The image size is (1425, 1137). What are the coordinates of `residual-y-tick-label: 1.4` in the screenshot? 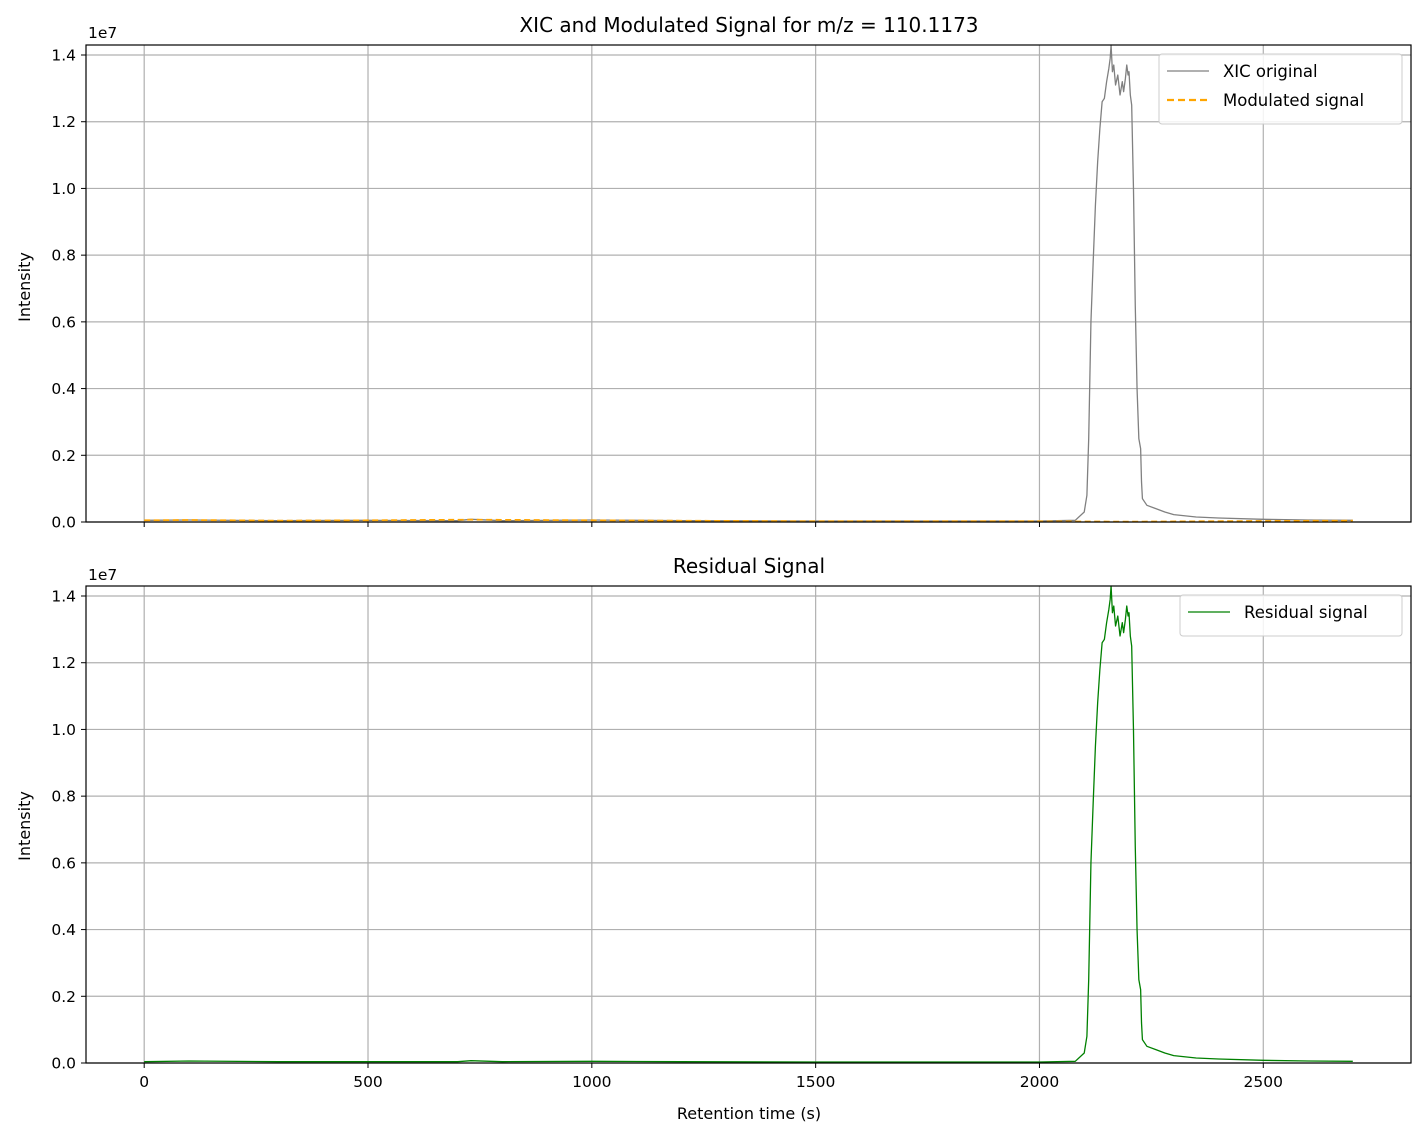 It's located at (63, 597).